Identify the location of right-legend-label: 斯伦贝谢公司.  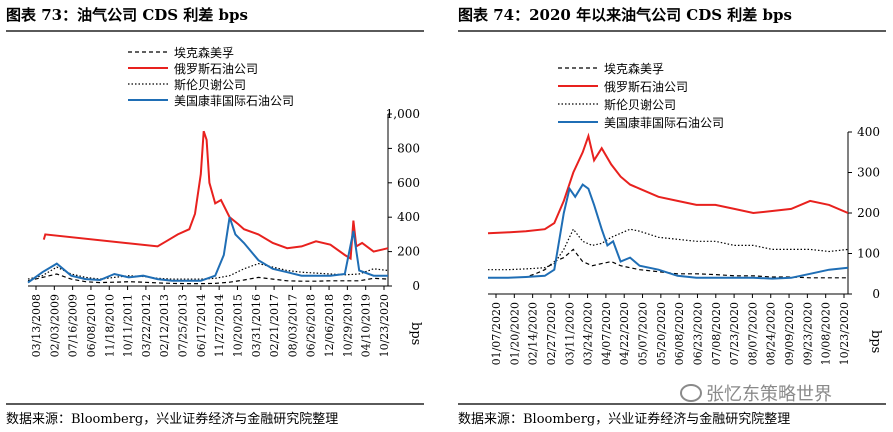
(640, 104).